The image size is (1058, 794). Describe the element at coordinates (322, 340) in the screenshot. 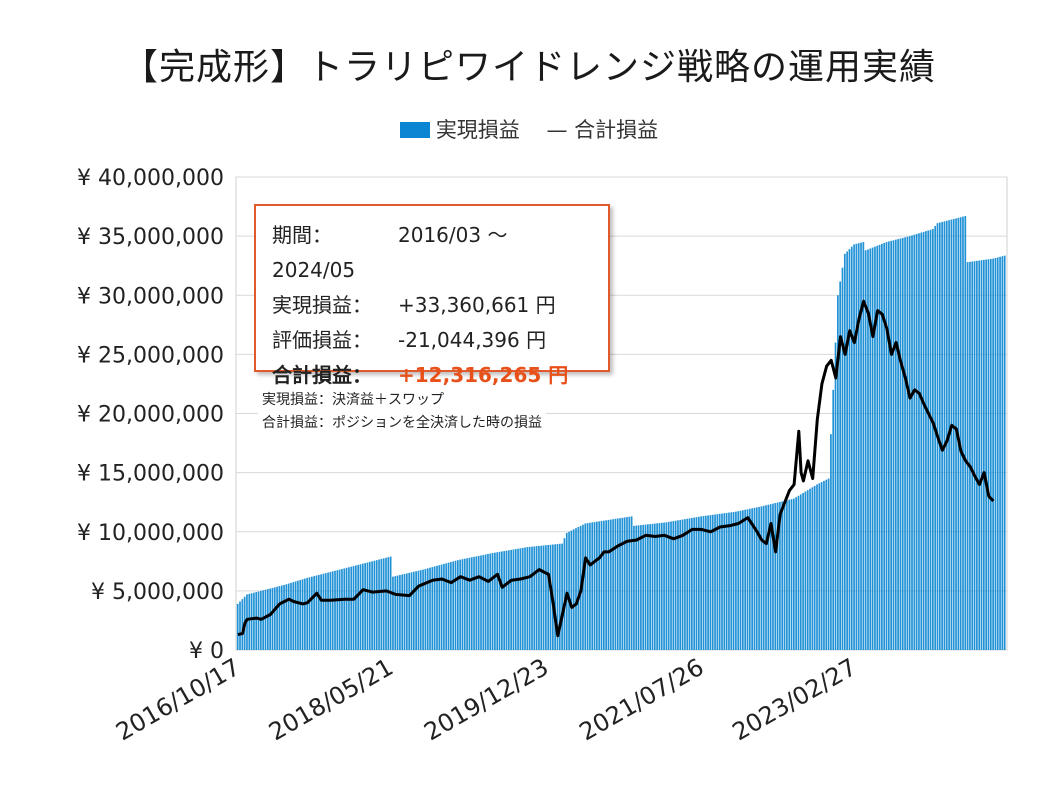

I see `unrealized-label: 評価損益：` at that location.